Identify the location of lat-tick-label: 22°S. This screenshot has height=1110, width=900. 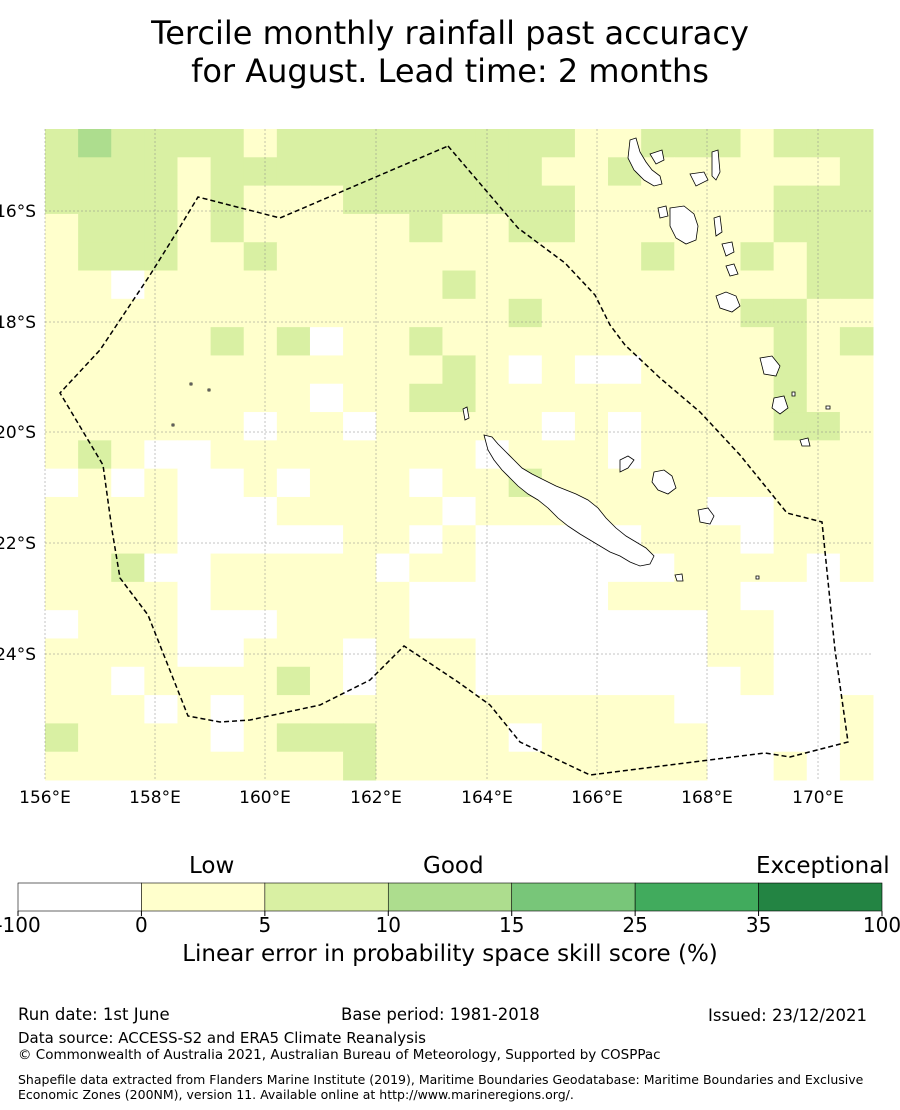
(18, 544).